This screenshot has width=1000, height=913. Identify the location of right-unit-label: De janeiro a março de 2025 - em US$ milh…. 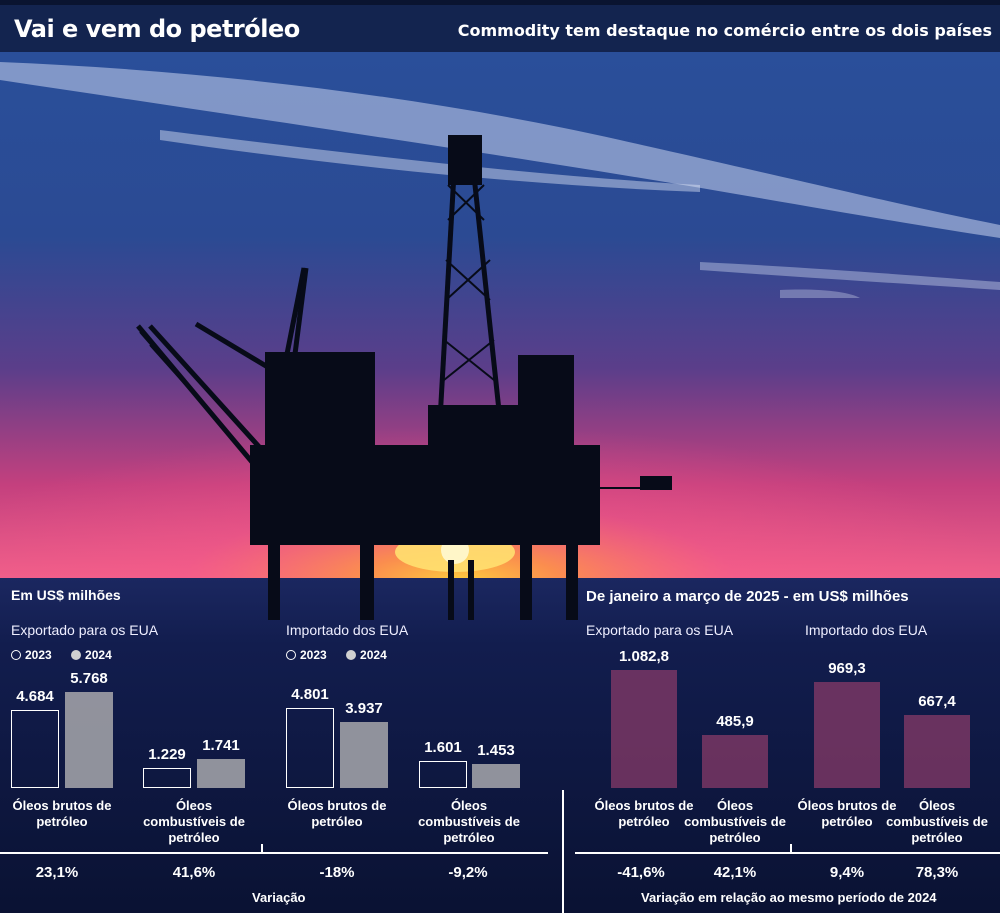
(747, 596).